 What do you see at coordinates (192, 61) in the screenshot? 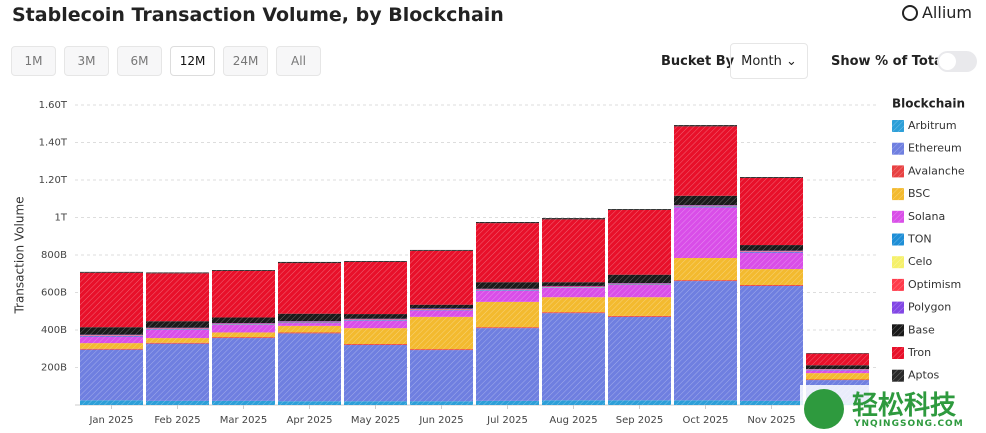
I see `range-button: 12M` at bounding box center [192, 61].